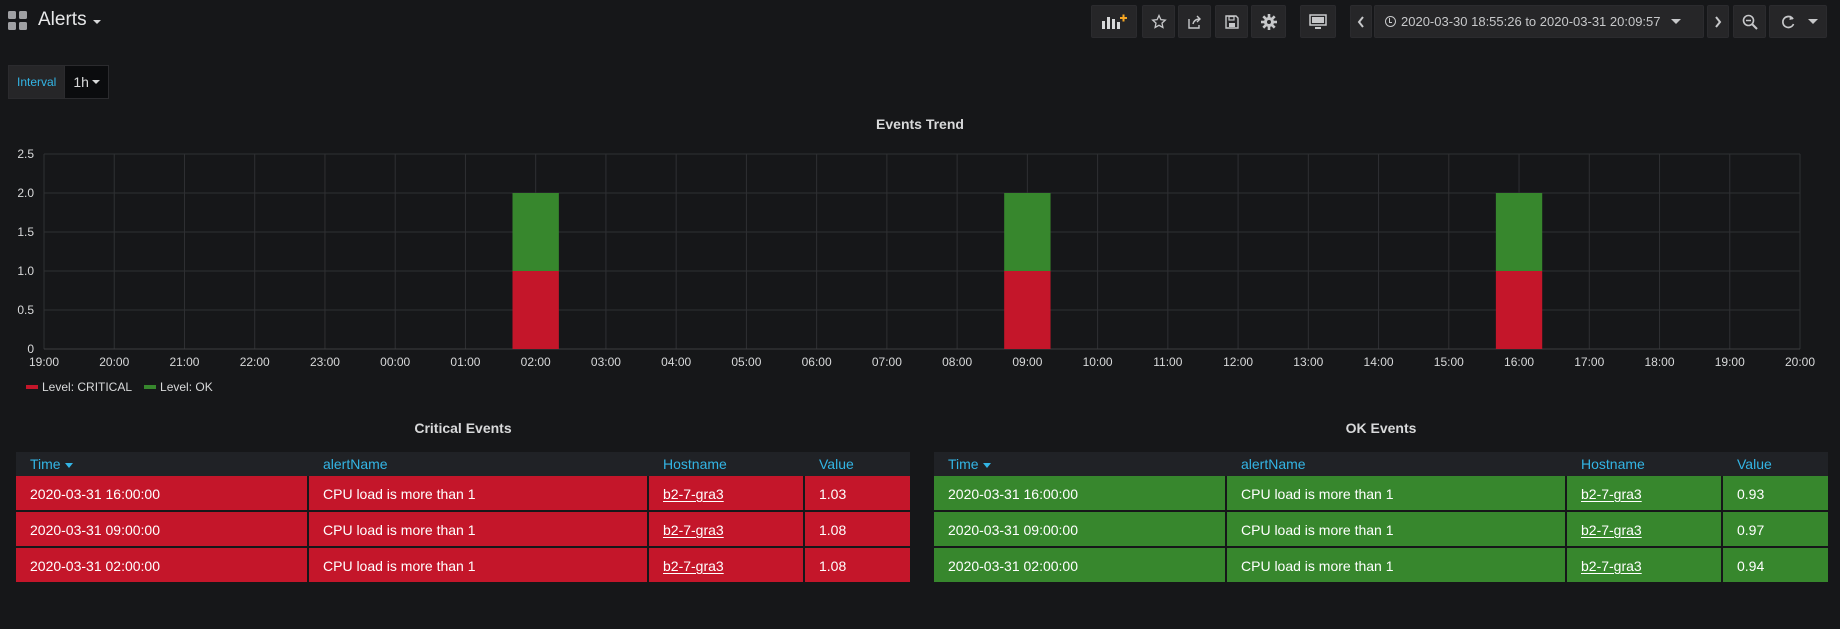 This screenshot has height=629, width=1840. Describe the element at coordinates (1788, 21) in the screenshot. I see `refresh-icon` at that location.